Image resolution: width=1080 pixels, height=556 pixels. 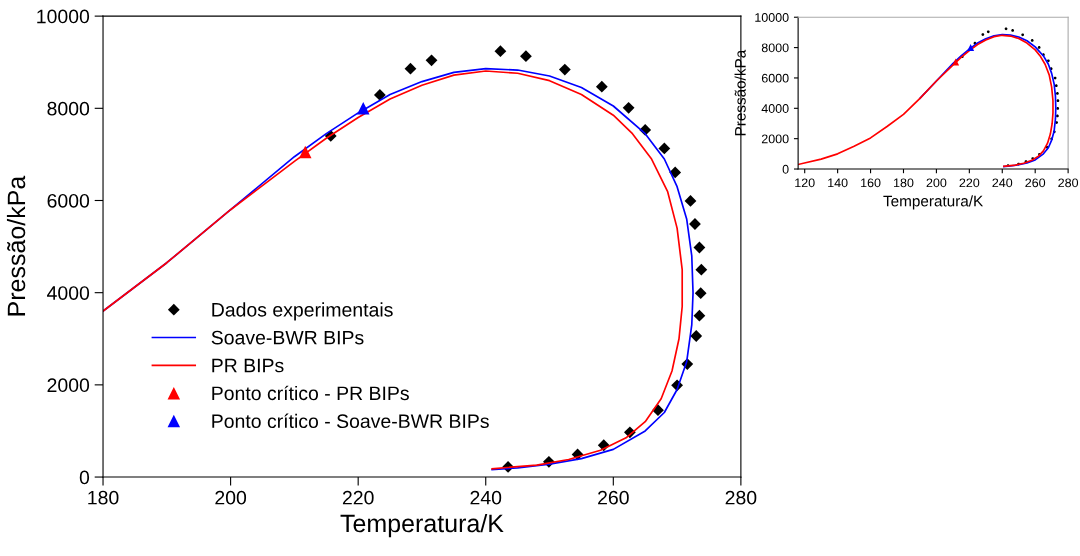 What do you see at coordinates (838, 183) in the screenshot?
I see `x-tick-label: 140` at bounding box center [838, 183].